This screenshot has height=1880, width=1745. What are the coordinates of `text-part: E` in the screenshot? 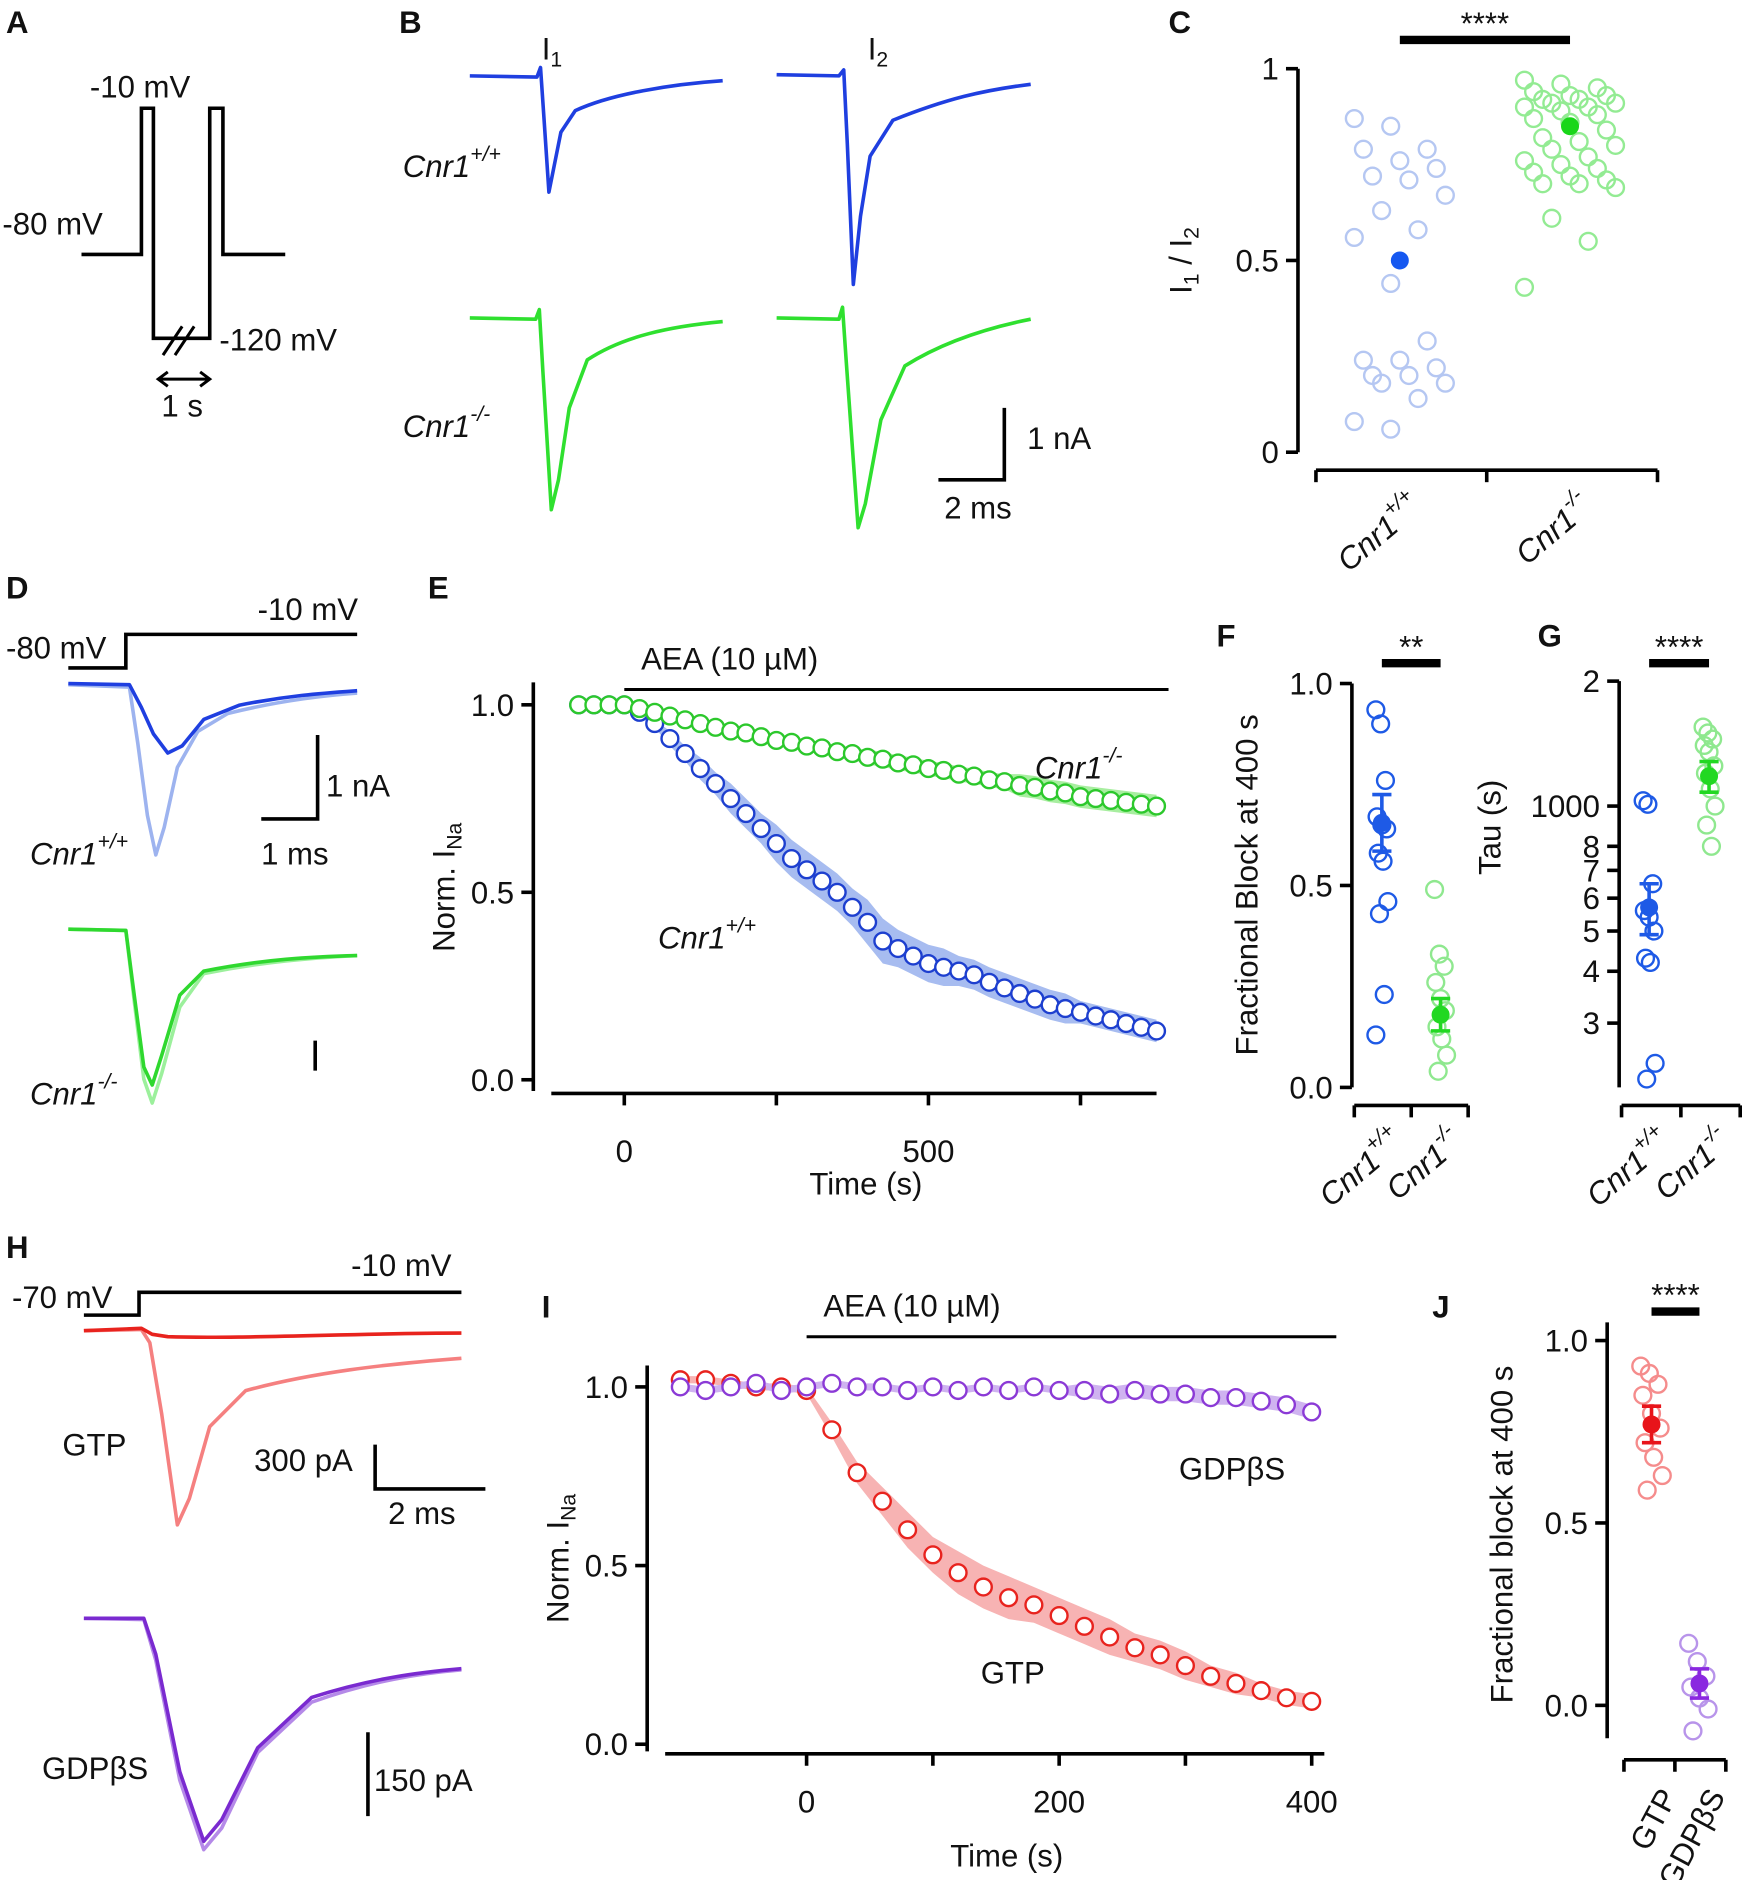 It's located at (438, 587).